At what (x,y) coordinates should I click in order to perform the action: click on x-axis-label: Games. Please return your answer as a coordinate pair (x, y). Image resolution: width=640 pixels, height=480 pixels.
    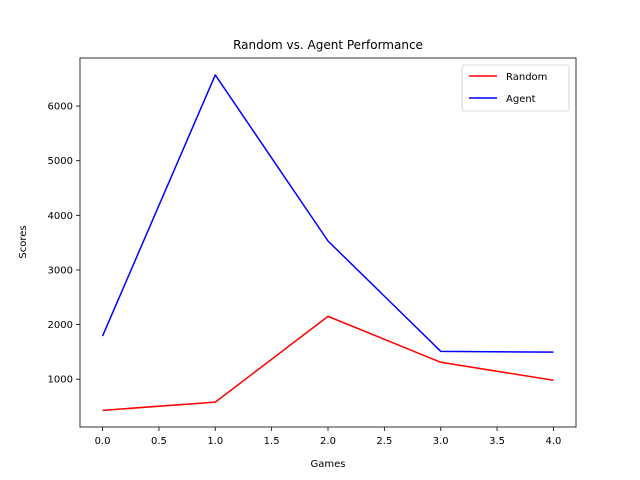
    Looking at the image, I should click on (328, 464).